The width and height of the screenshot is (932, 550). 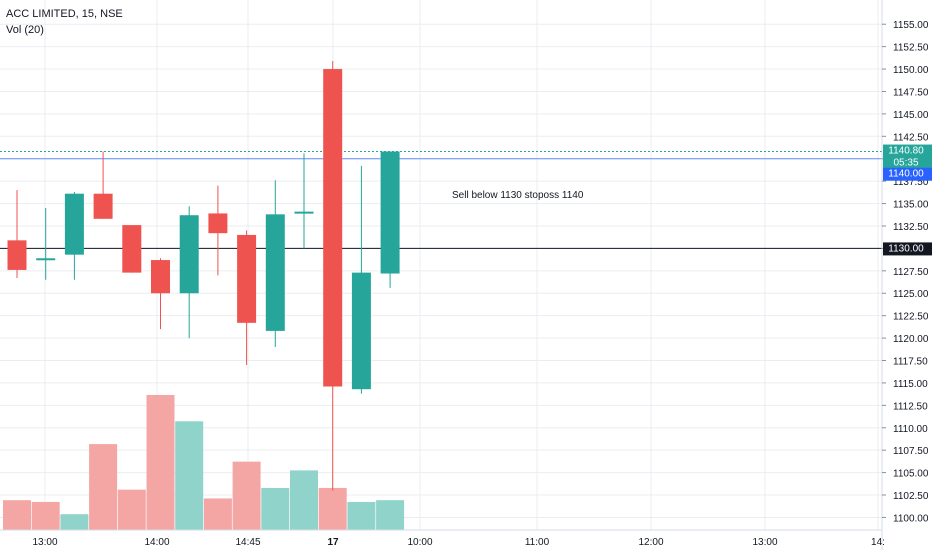 I want to click on price-tick-label: 1147.50, so click(x=911, y=92).